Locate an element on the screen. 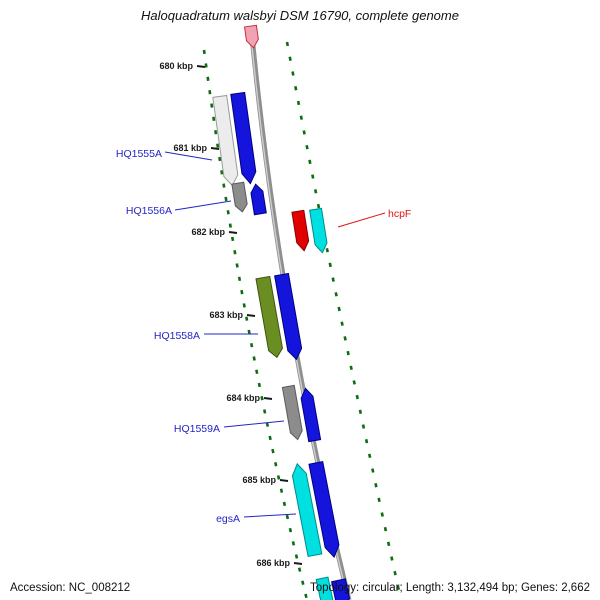  gene-hq1558a-blue is located at coordinates (289, 316).